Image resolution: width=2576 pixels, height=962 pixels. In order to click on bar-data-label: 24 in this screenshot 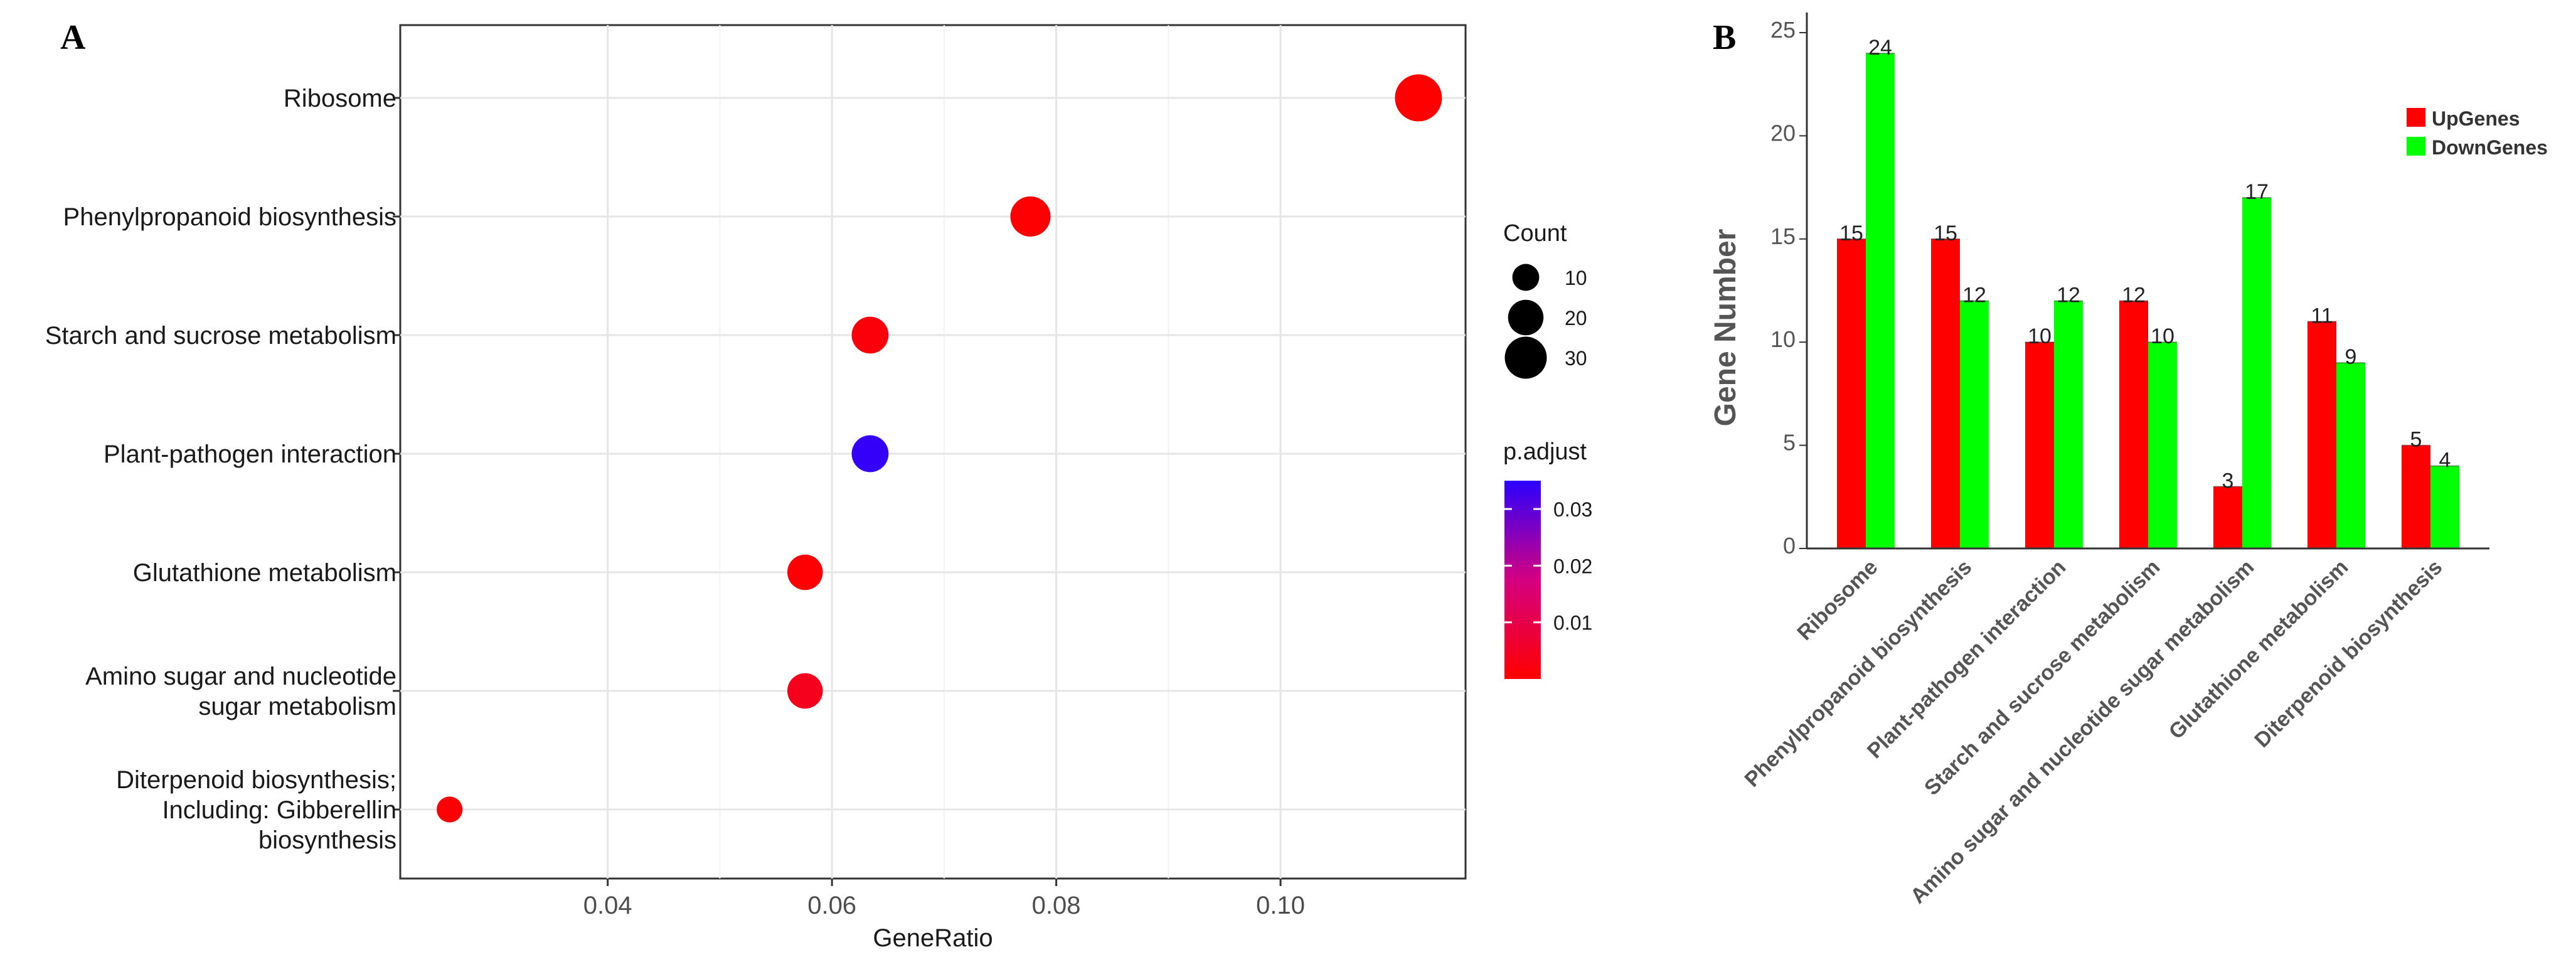, I will do `click(1880, 48)`.